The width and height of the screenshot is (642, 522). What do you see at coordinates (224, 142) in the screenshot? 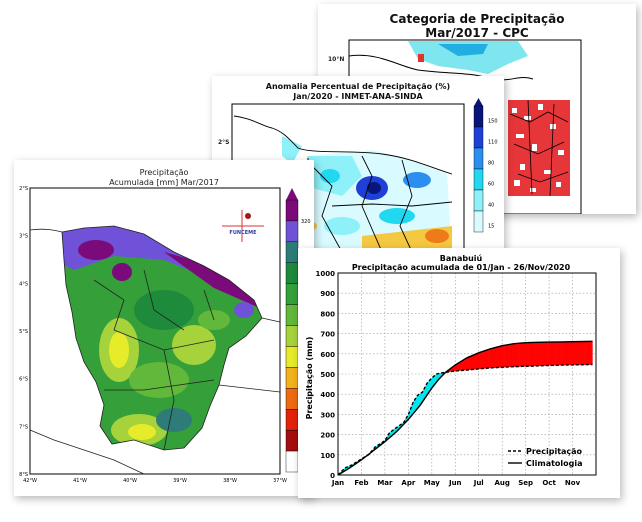
I see `anomaly-lat-label: 2°S` at bounding box center [224, 142].